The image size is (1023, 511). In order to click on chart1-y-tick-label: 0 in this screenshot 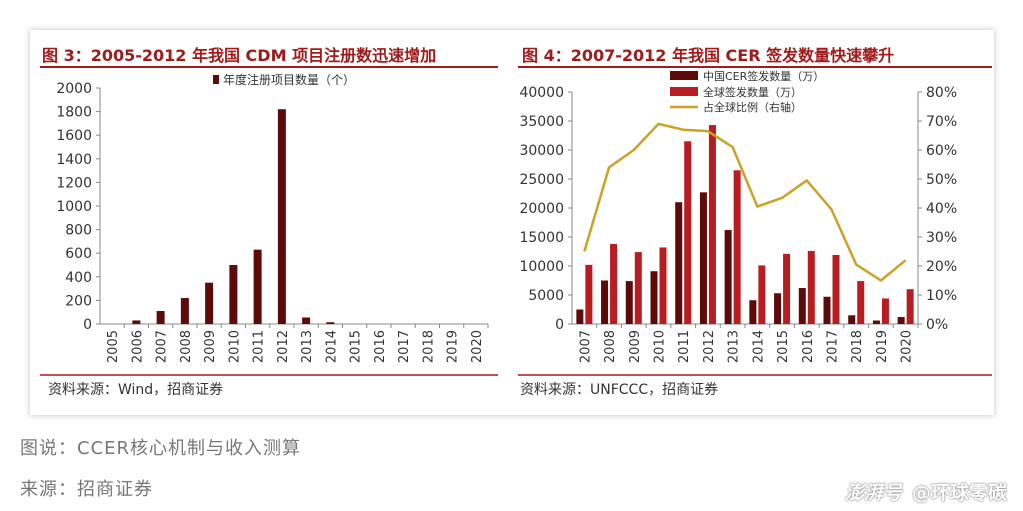, I will do `click(87, 325)`.